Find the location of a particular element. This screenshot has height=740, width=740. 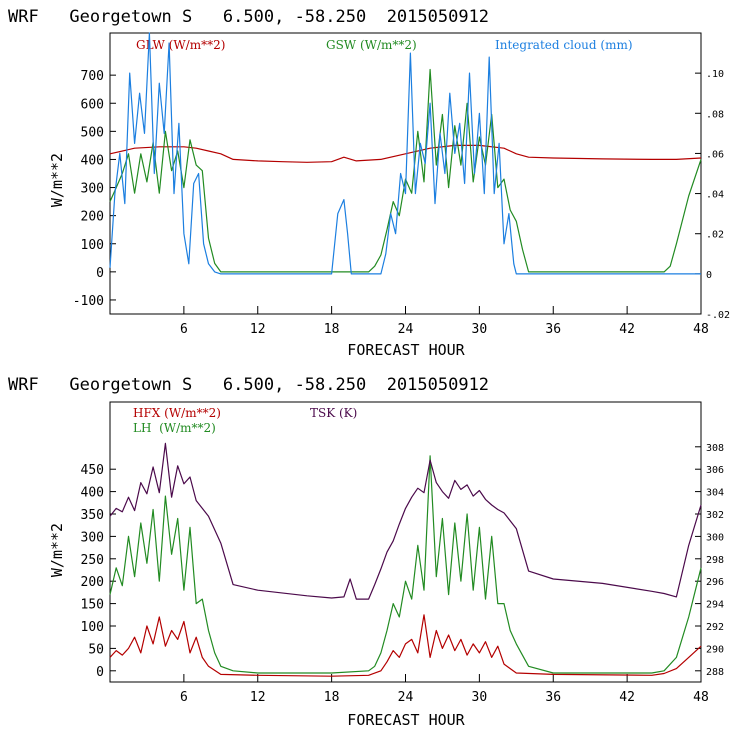

y2-tick-label: 292 is located at coordinates (715, 627).